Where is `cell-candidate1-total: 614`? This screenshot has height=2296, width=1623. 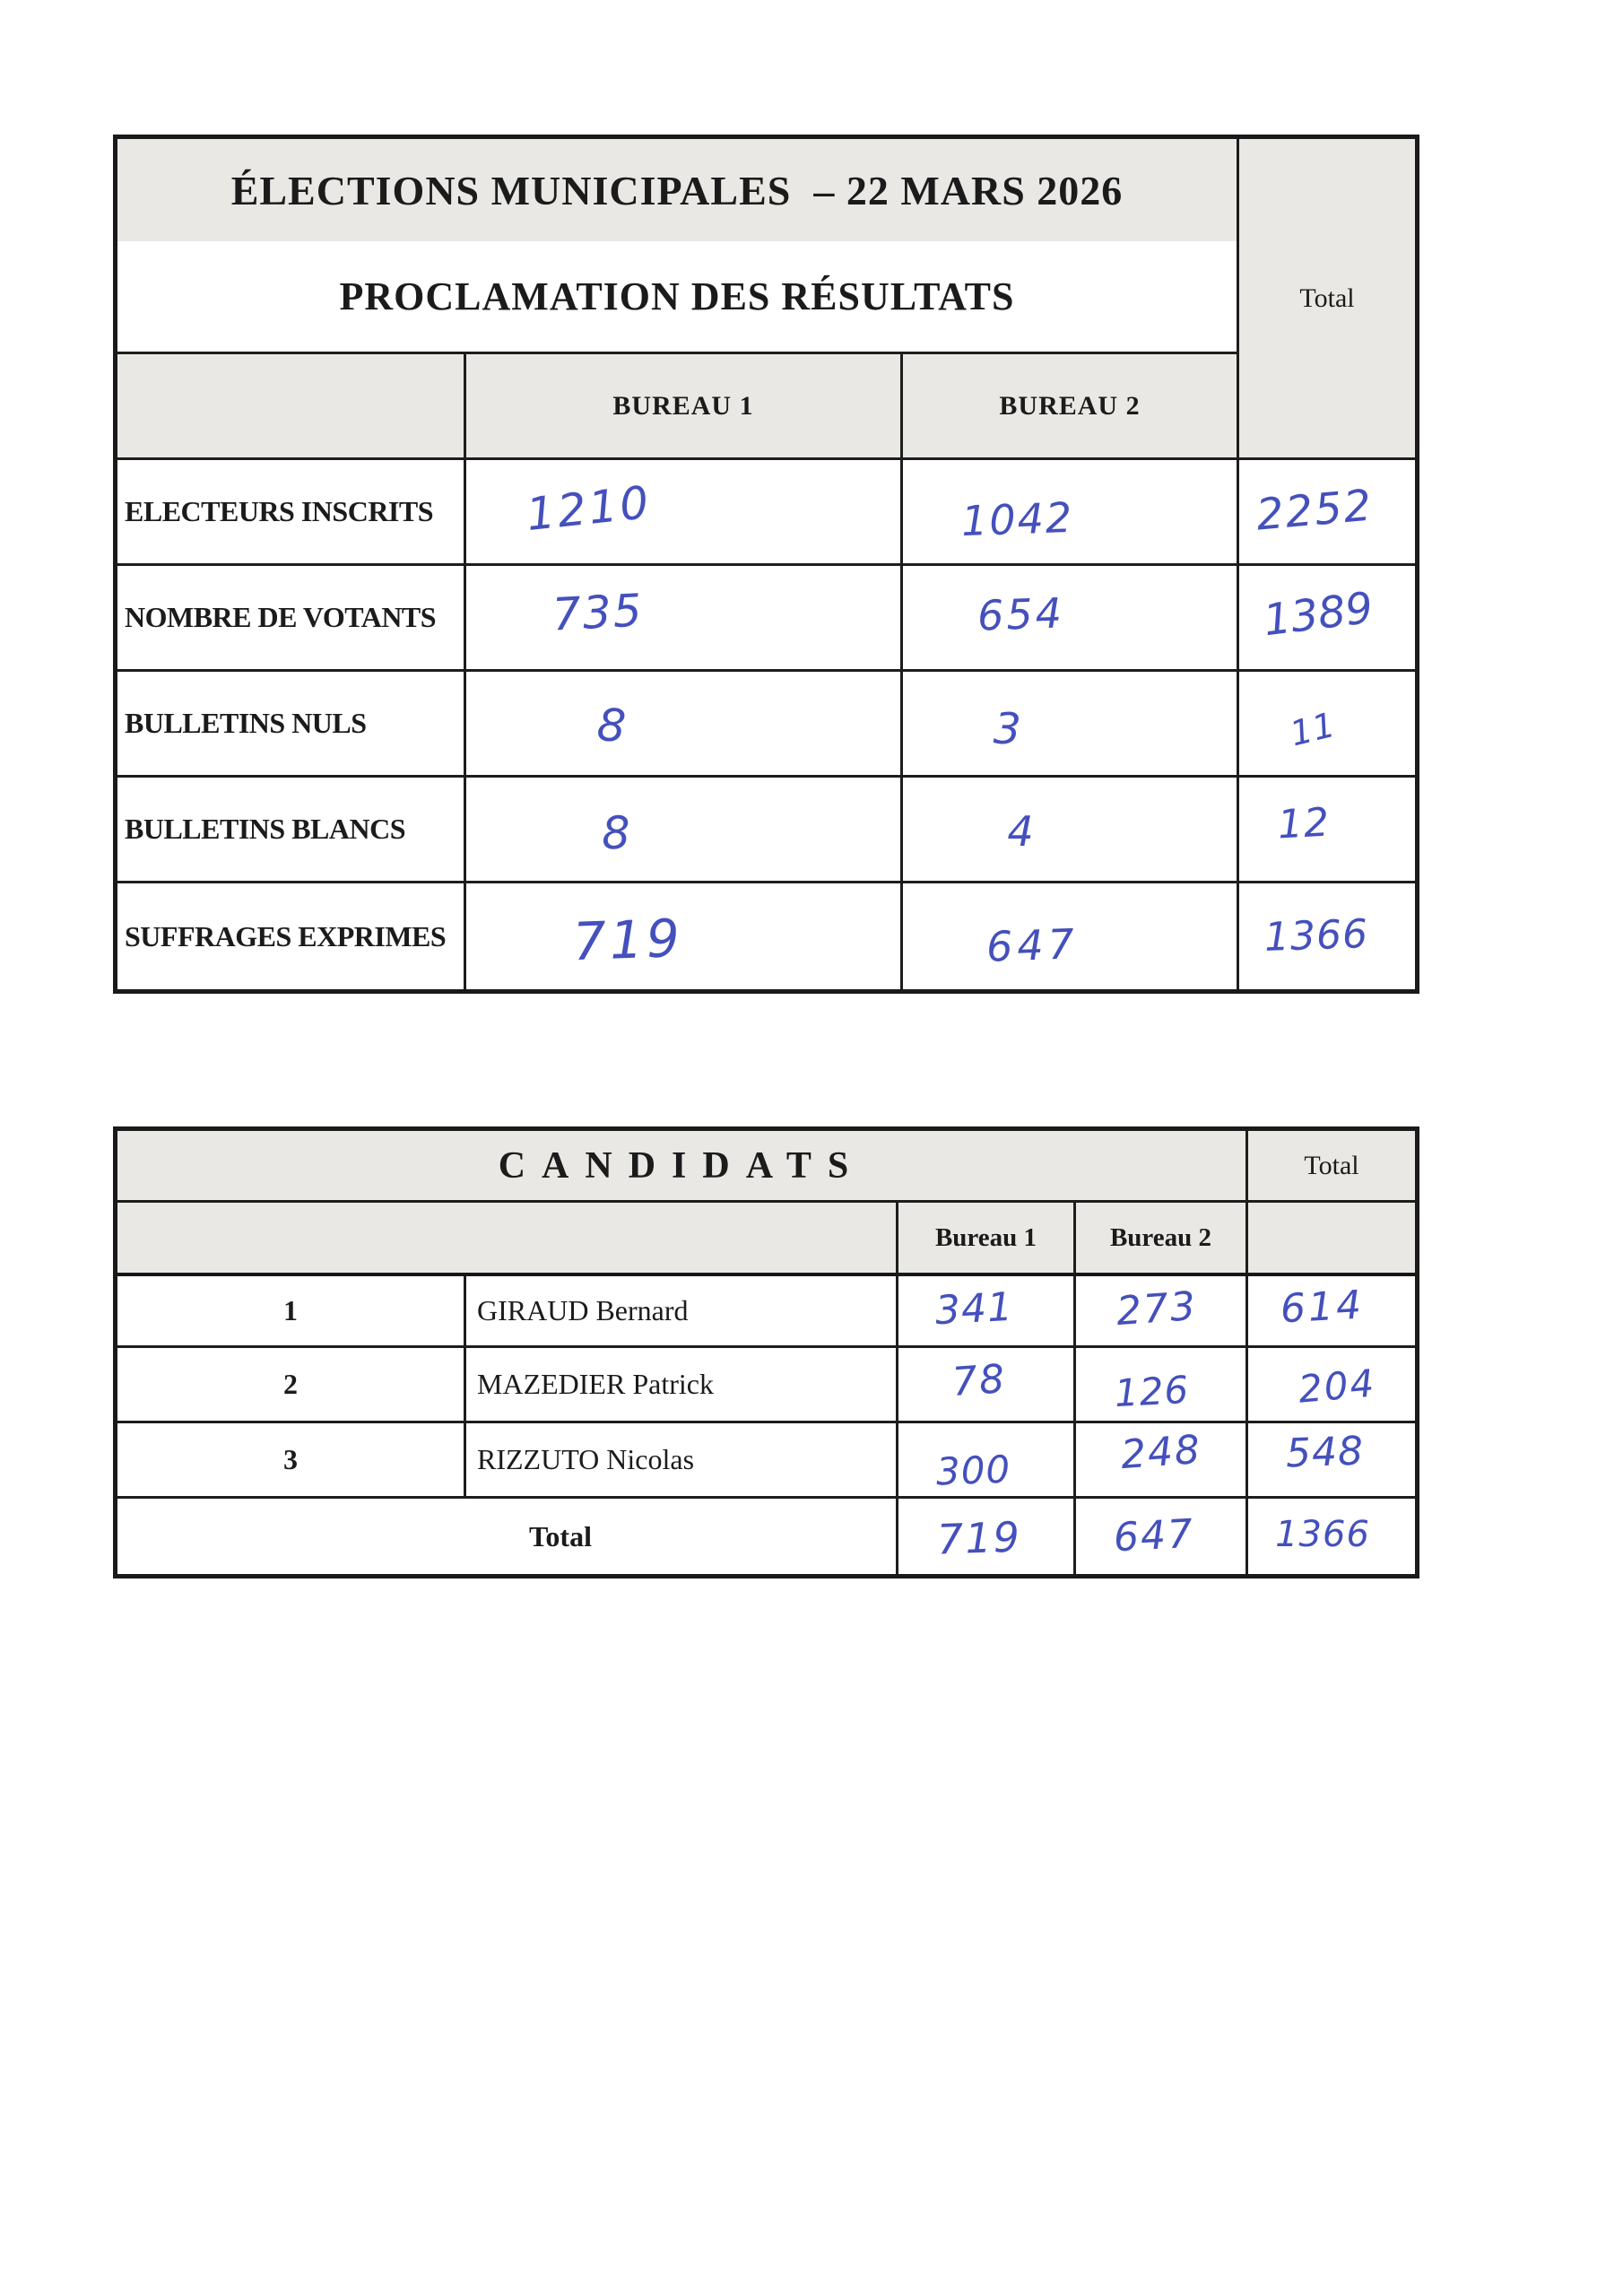 cell-candidate1-total: 614 is located at coordinates (1331, 1312).